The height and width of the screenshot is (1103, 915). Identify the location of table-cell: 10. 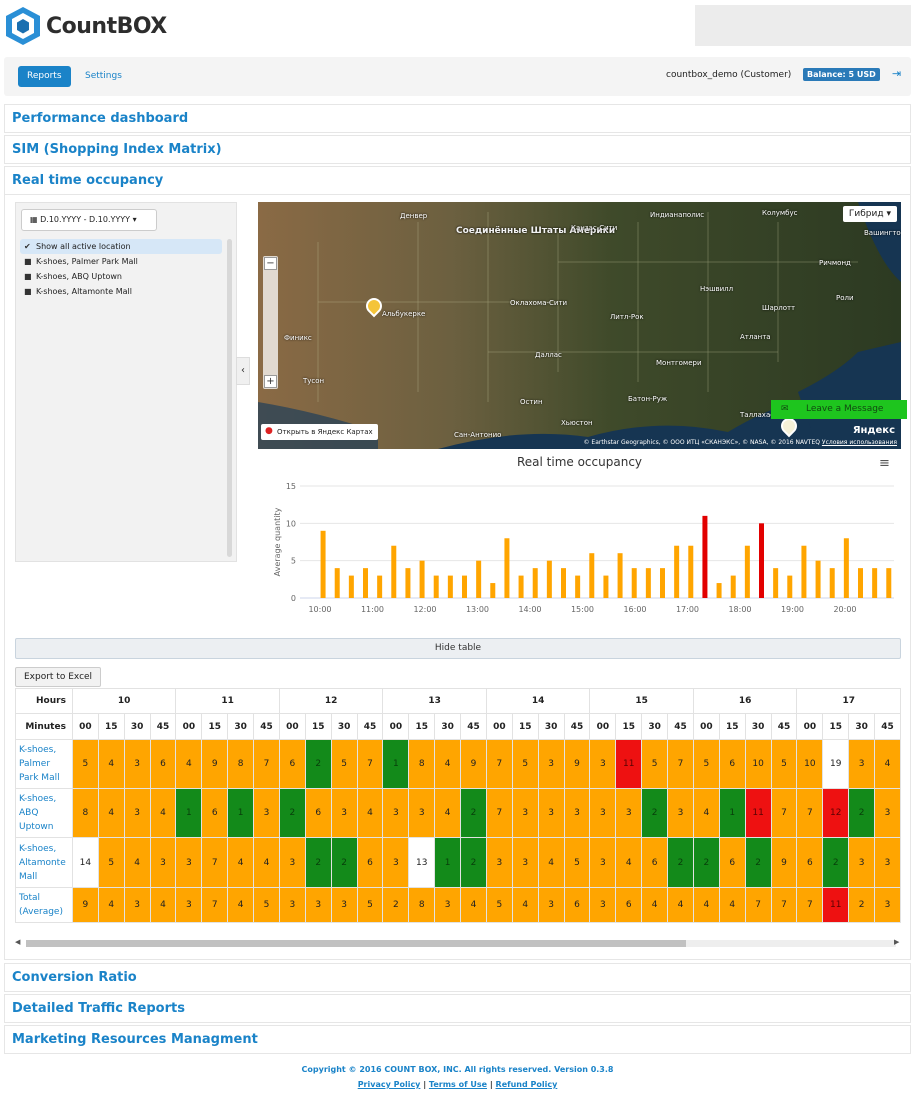
(810, 764).